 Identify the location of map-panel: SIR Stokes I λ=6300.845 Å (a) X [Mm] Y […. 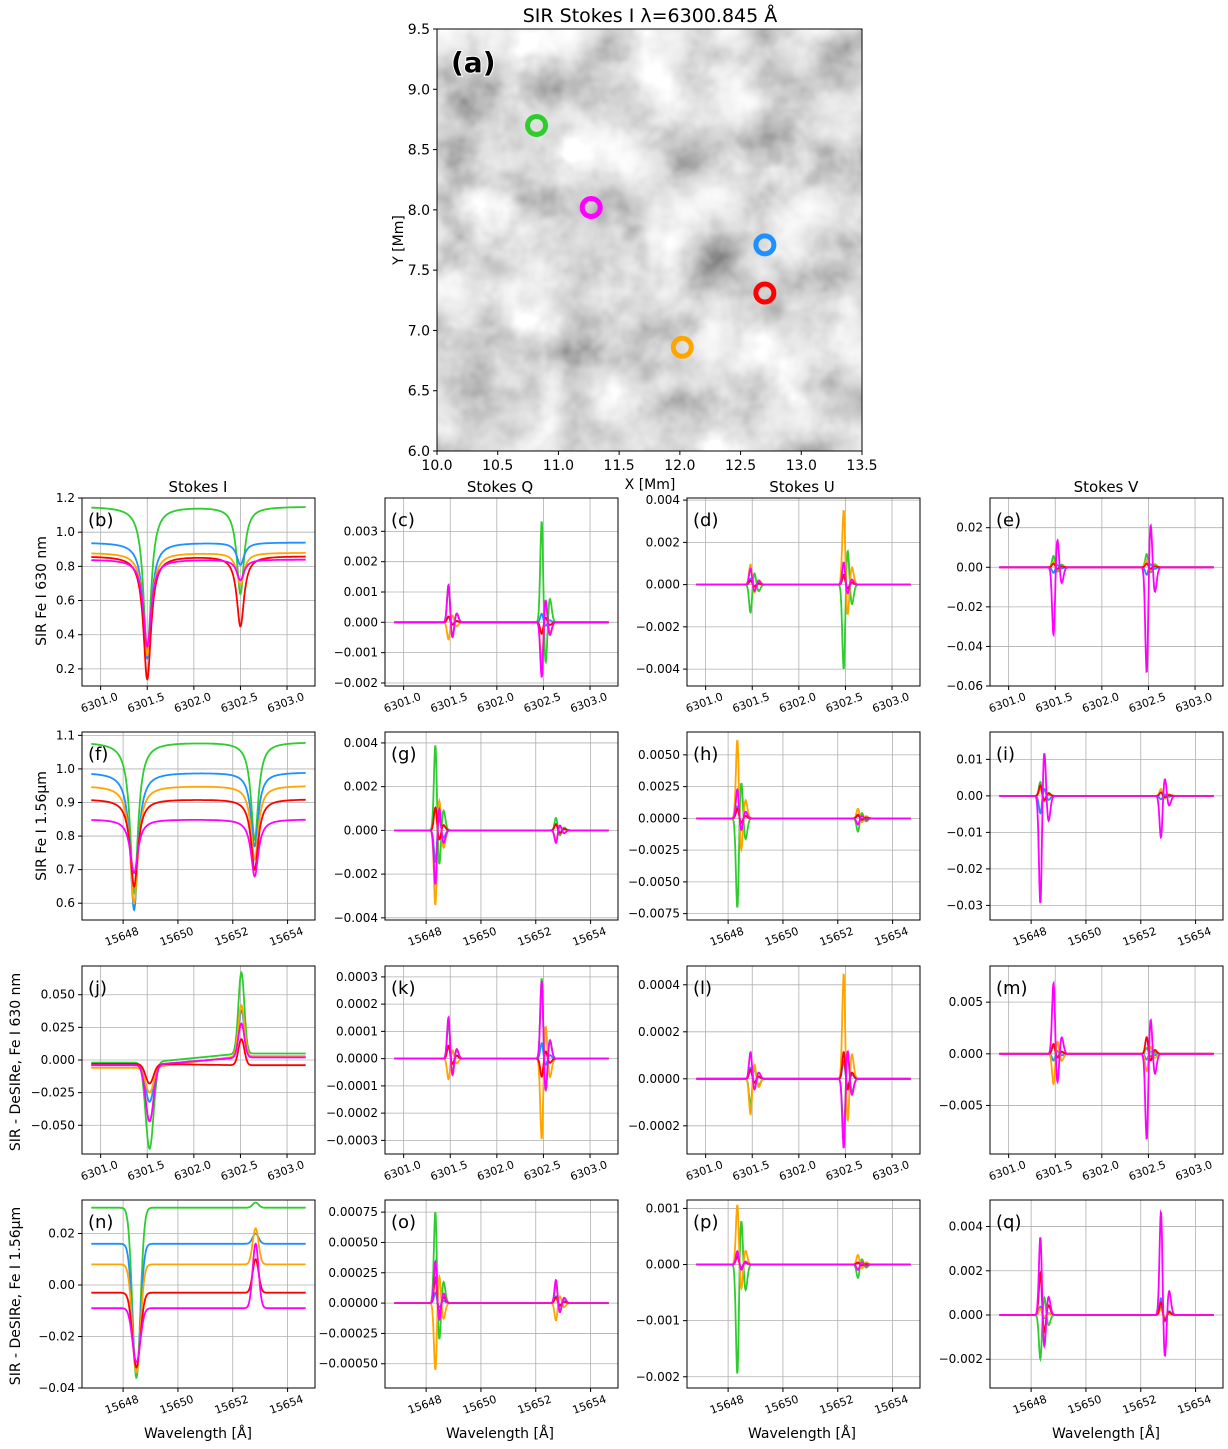
(634, 248).